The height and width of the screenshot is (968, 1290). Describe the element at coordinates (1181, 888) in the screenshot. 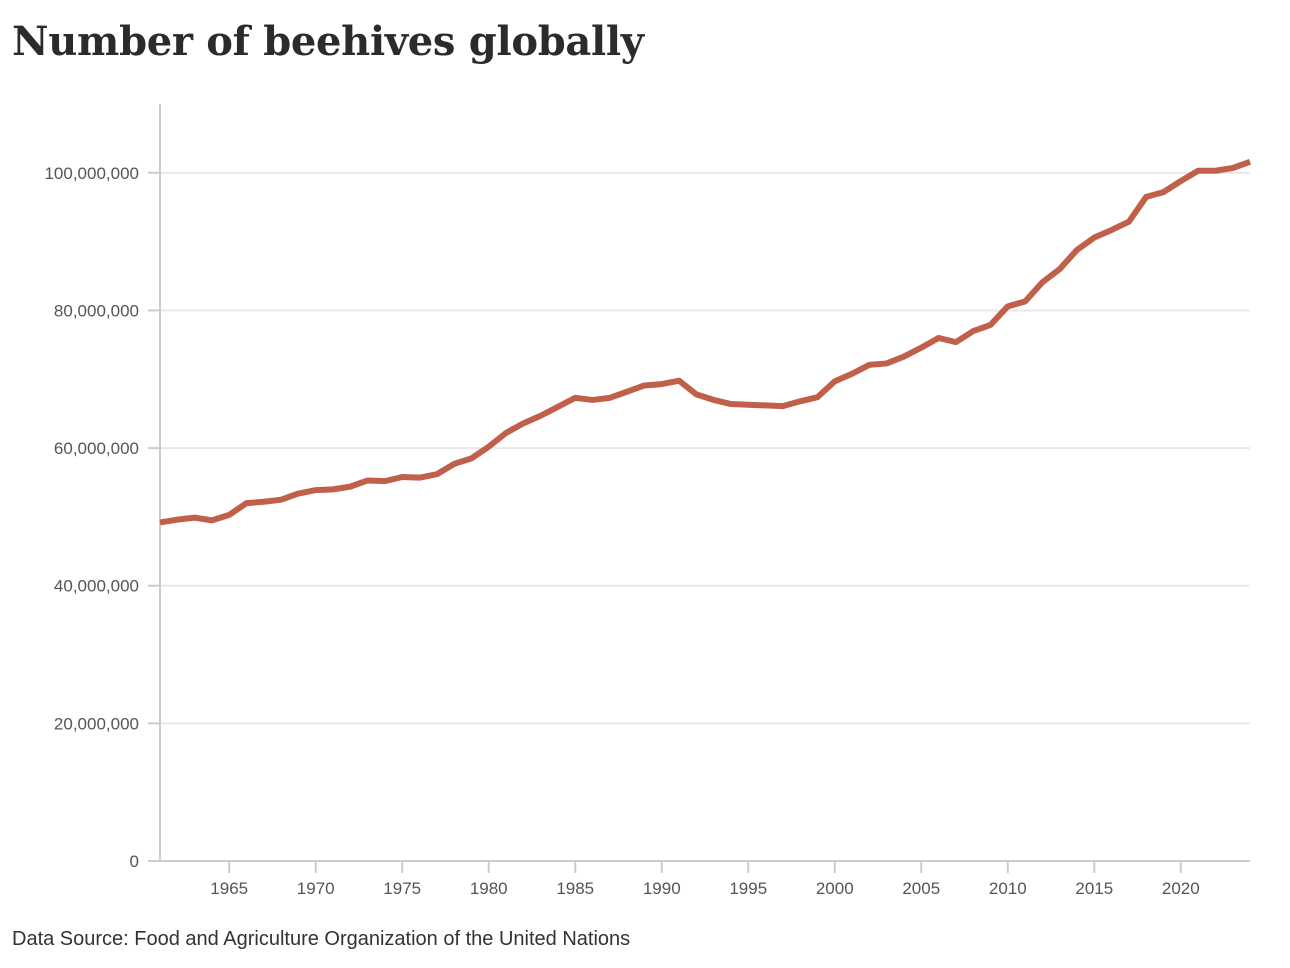

I see `x-tick-label: 2020` at that location.